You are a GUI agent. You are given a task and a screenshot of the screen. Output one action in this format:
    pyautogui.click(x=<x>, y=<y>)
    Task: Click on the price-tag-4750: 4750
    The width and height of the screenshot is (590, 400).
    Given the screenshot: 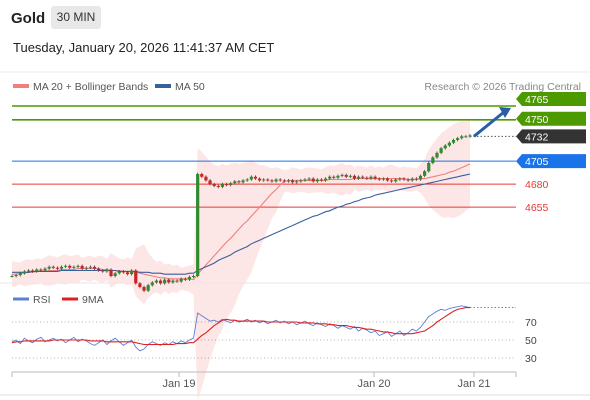 What is the action you would take?
    pyautogui.click(x=537, y=120)
    